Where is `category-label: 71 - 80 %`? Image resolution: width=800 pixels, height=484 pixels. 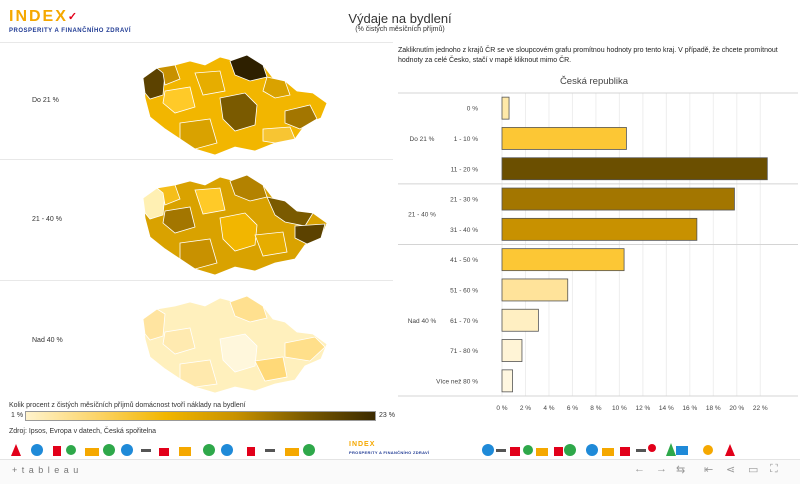
category-label: 71 - 80 % is located at coordinates (464, 351).